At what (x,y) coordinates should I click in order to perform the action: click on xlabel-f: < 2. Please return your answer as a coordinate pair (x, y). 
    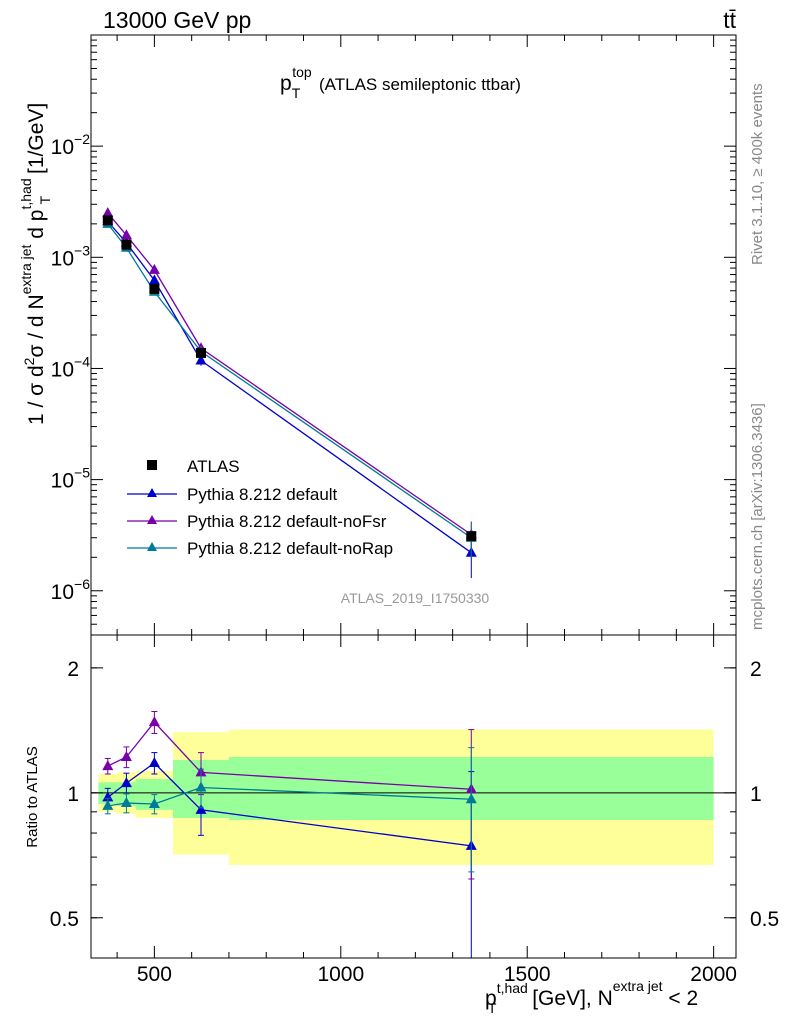
    Looking at the image, I should click on (681, 998).